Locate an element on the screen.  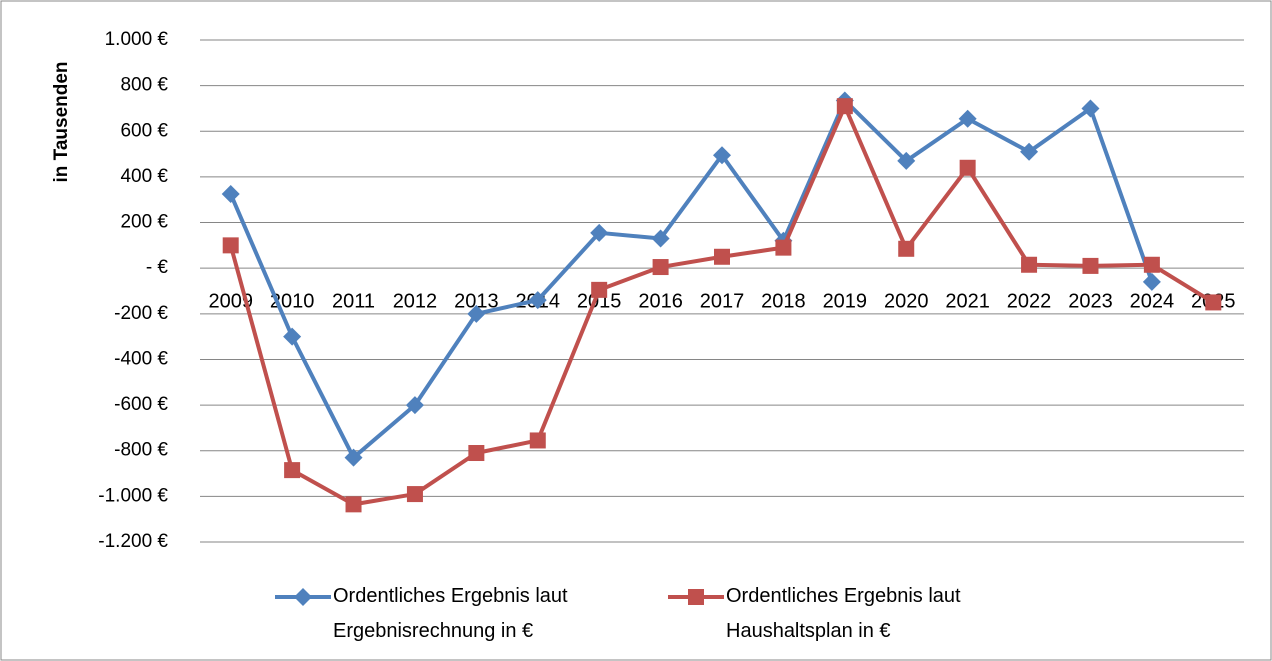
y-tick-label: 1.000 € is located at coordinates (137, 39).